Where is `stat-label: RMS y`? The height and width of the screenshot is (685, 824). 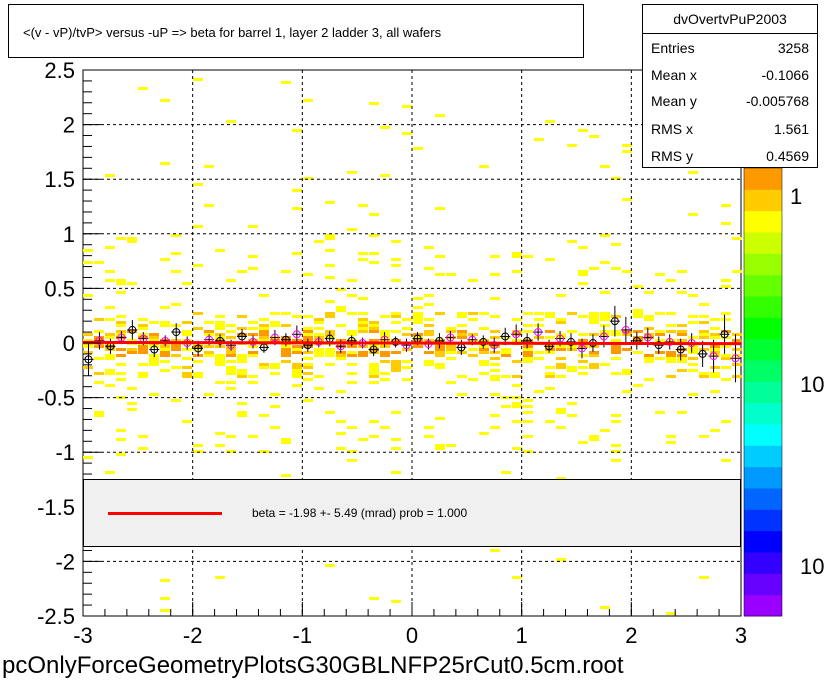 stat-label: RMS y is located at coordinates (672, 156).